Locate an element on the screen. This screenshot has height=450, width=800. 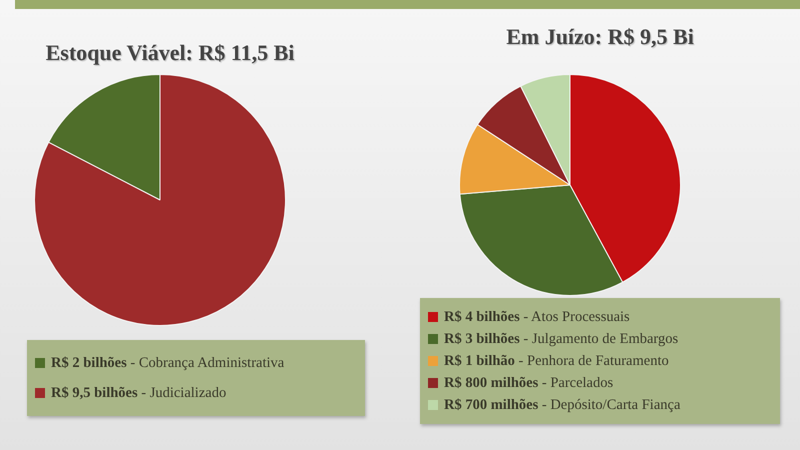
legend-label: R$ 2 bilhões - Cobrança Administrativa is located at coordinates (167, 363).